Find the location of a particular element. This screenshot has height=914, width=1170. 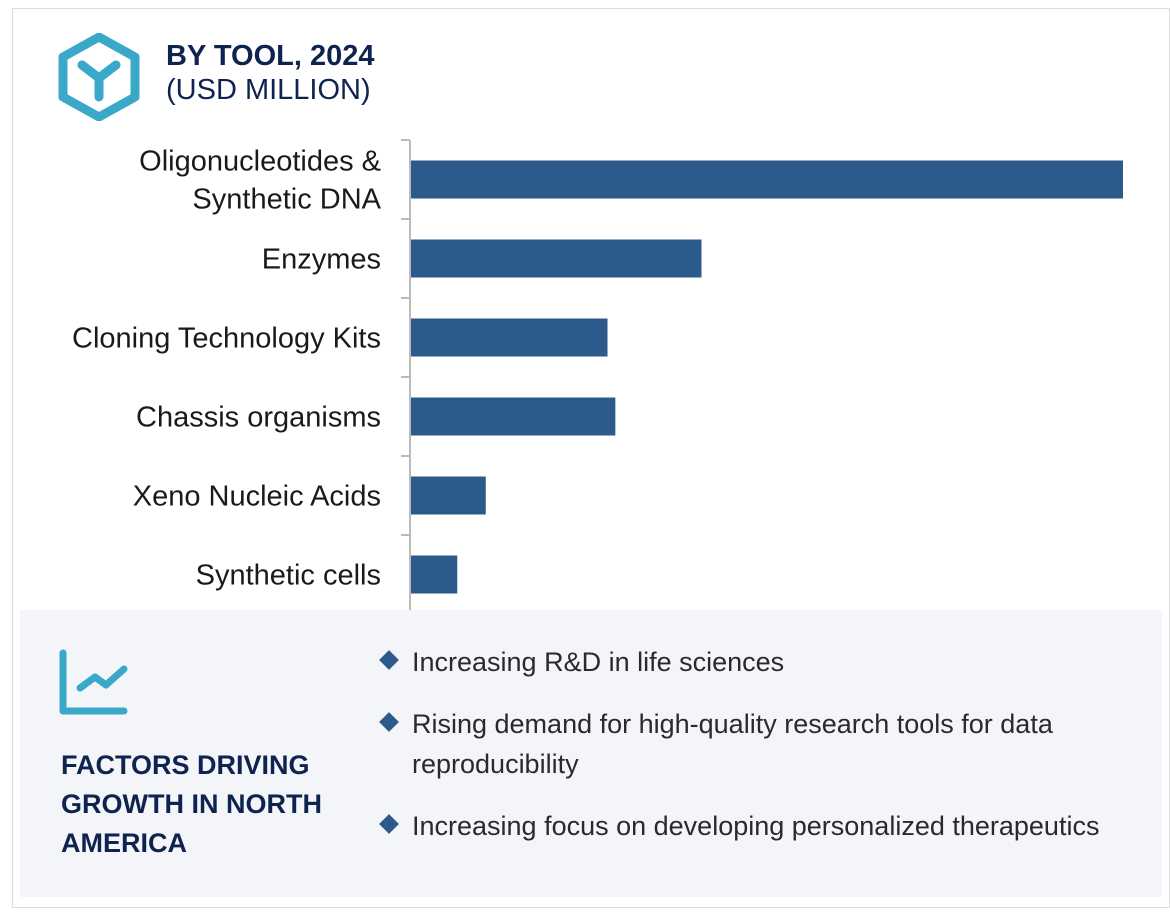

hexagon-y-icon is located at coordinates (99, 77).